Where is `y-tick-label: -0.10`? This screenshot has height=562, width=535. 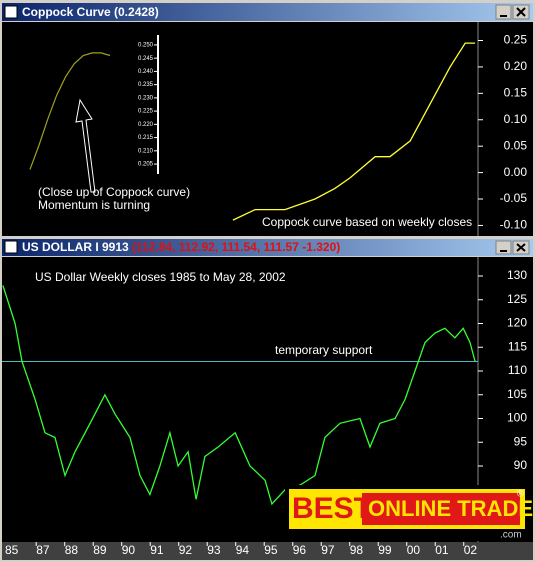
y-tick-label: -0.10 is located at coordinates (514, 225).